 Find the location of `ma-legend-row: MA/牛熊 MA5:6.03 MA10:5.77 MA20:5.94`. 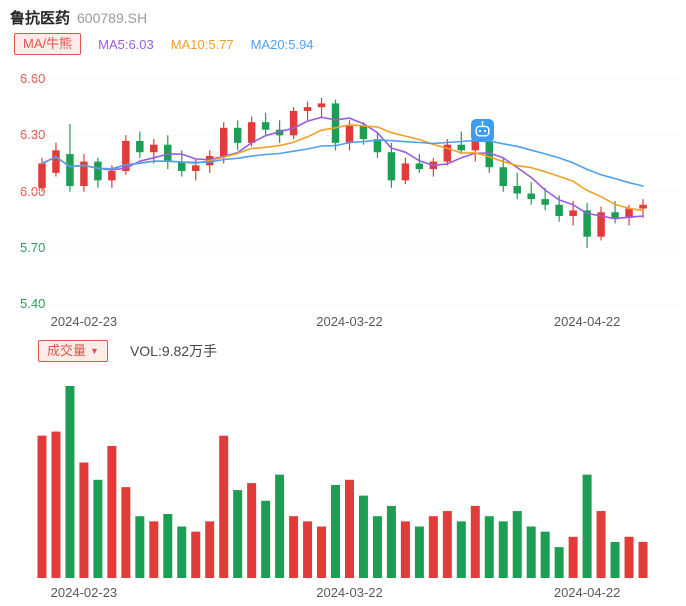

ma-legend-row: MA/牛熊 MA5:6.03 MA10:5.77 MA20:5.94 is located at coordinates (164, 44).